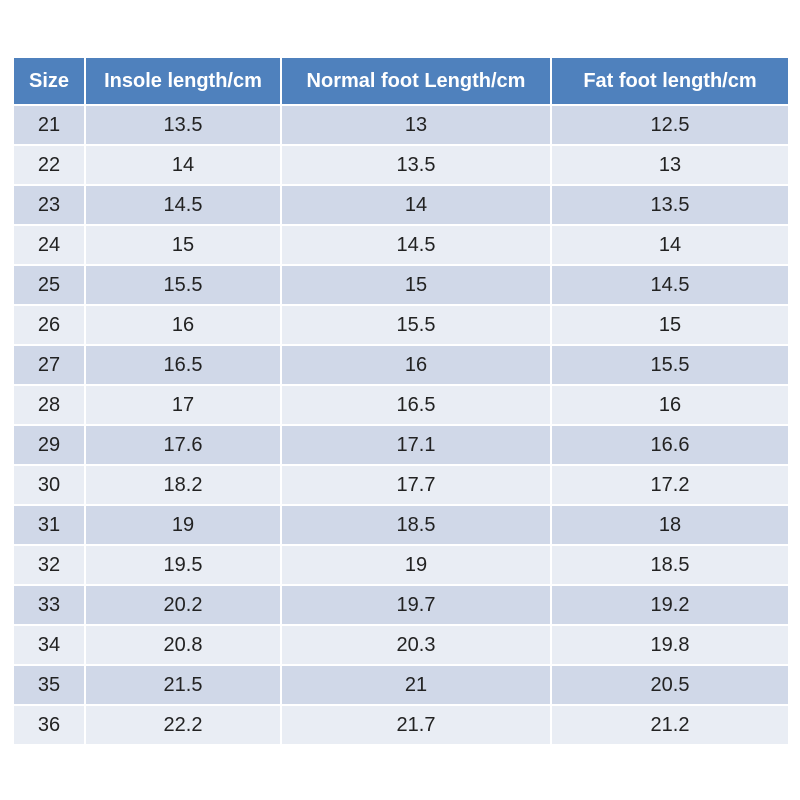 The height and width of the screenshot is (800, 800). What do you see at coordinates (416, 725) in the screenshot?
I see `table-cell: 21.7` at bounding box center [416, 725].